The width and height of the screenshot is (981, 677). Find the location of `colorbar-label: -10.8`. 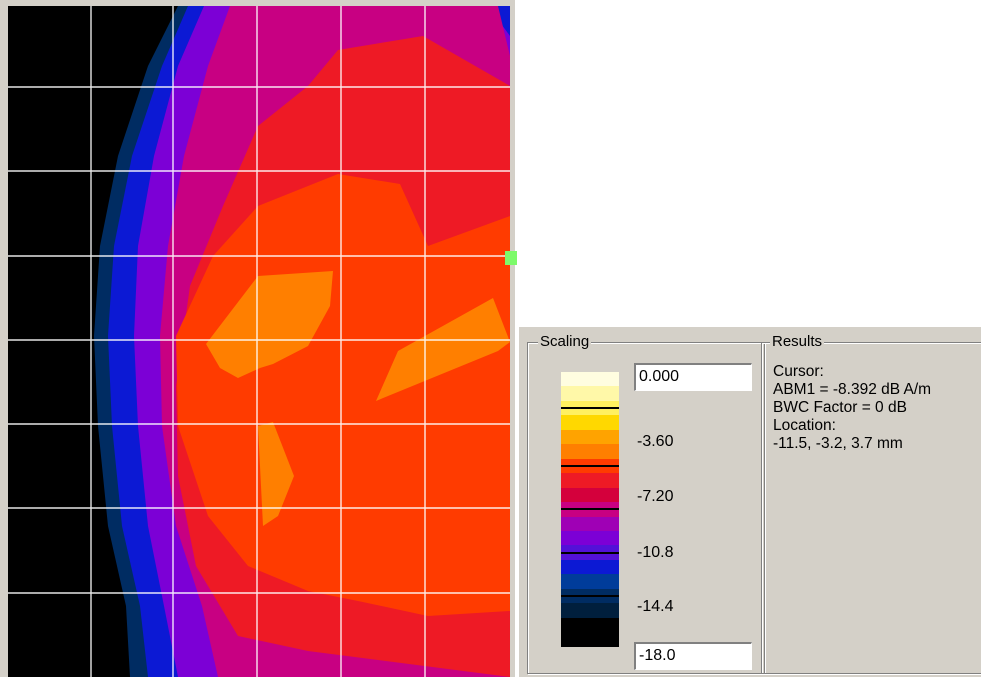

colorbar-label: -10.8 is located at coordinates (655, 552).